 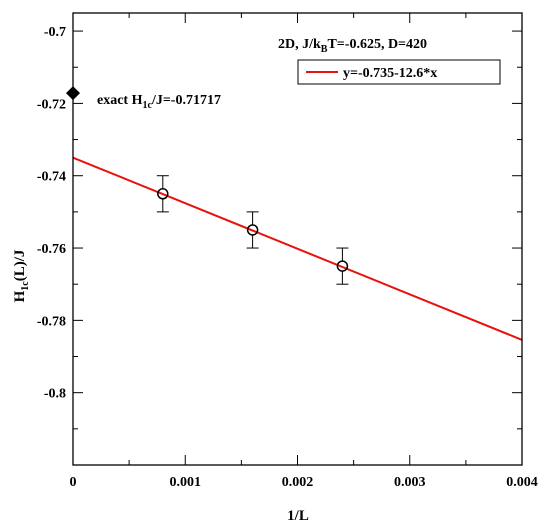 I want to click on y-axis-title-main: H, so click(x=20, y=296).